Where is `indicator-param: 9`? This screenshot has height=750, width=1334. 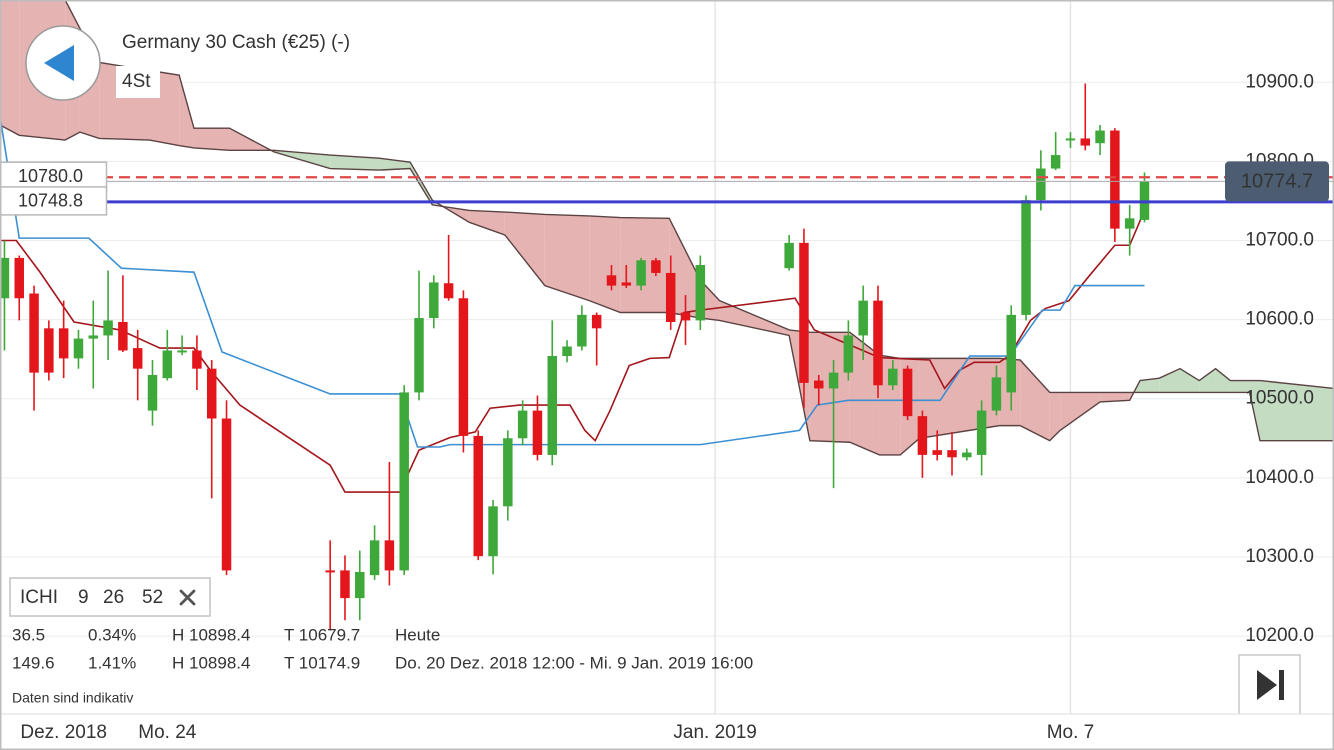
indicator-param: 9 is located at coordinates (83, 597).